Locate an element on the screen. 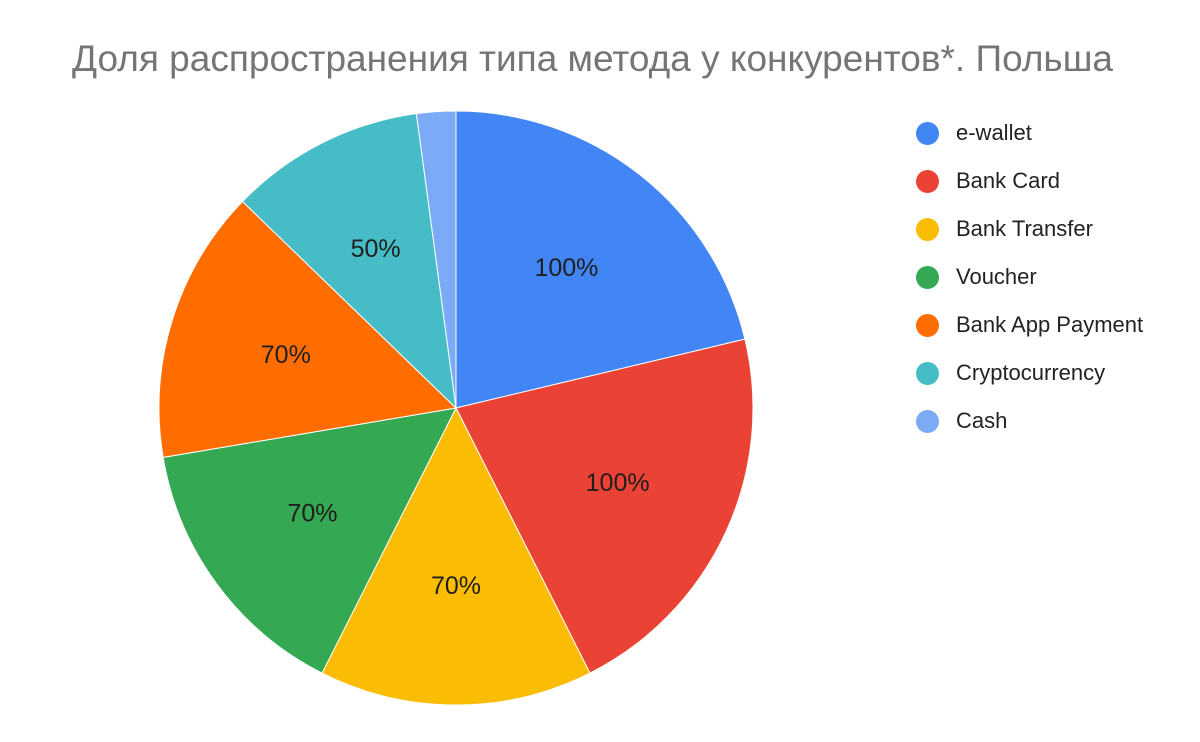 This screenshot has height=742, width=1200. legend-label-cash: Cash is located at coordinates (982, 420).